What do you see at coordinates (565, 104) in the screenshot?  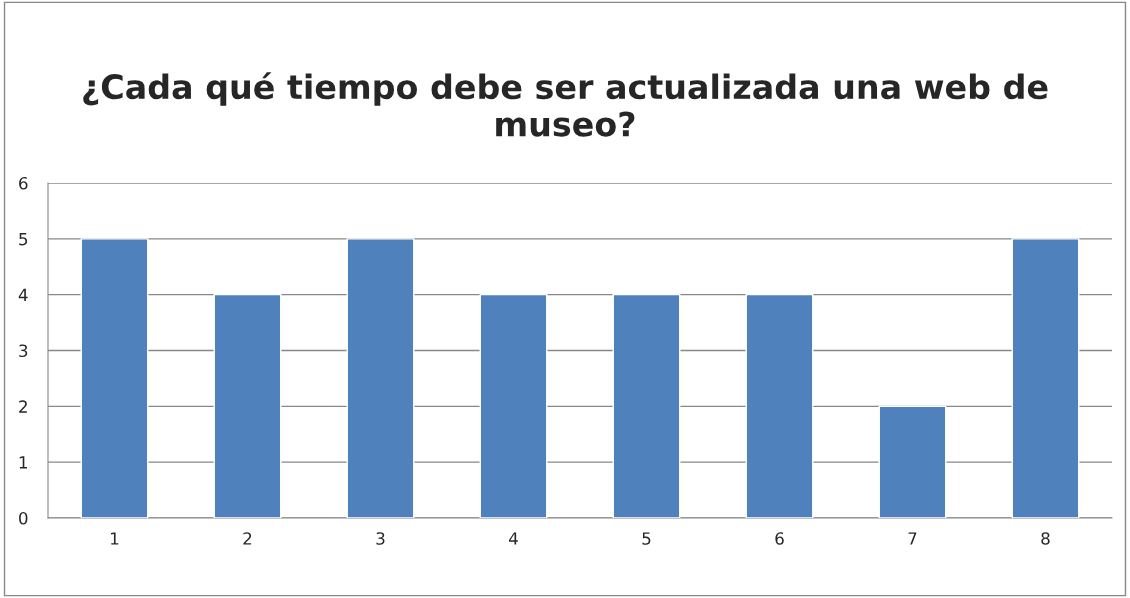 I see `chart-title: ¿Cada qué tiempo debe ser actualizada una web de museo?` at bounding box center [565, 104].